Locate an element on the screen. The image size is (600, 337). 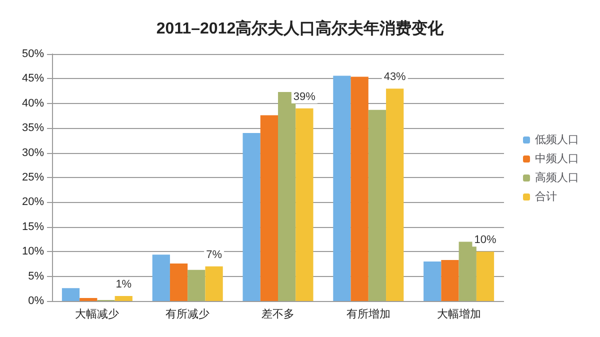
x-tick-label: 有所减少 is located at coordinates (188, 314).